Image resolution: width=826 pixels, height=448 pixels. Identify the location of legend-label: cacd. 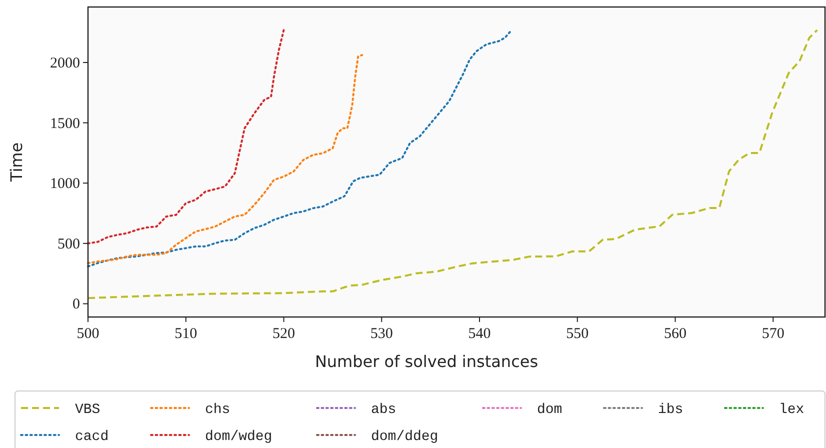
(92, 437).